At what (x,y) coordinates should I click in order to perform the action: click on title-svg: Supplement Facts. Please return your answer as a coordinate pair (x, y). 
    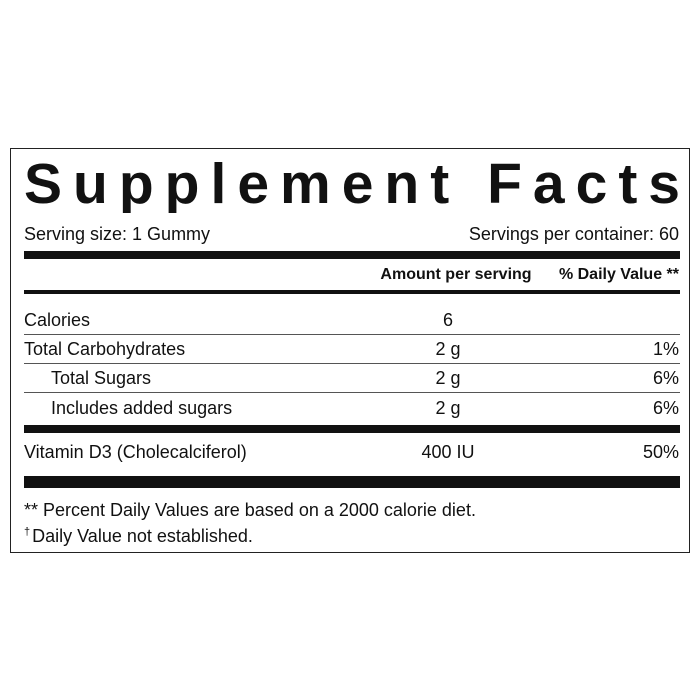
    Looking at the image, I should click on (352, 183).